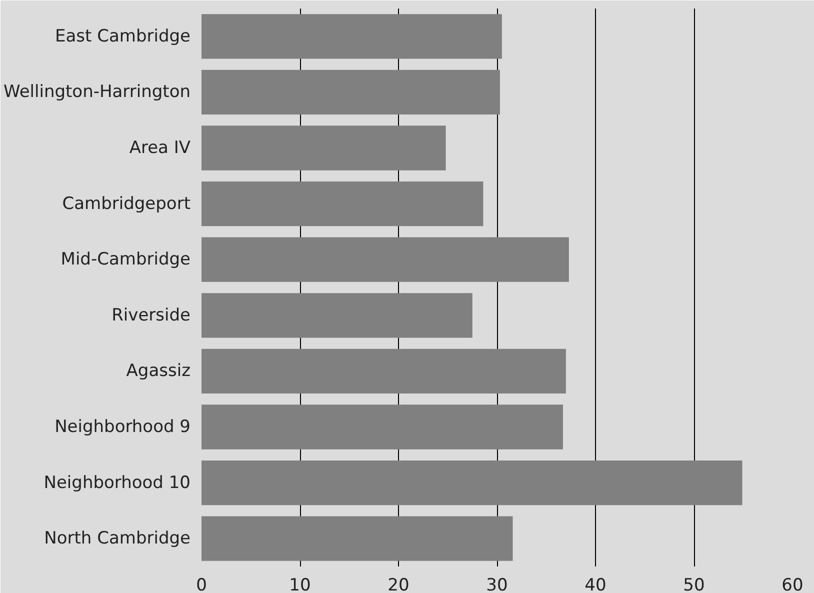 This screenshot has width=814, height=593. I want to click on y-tick-label: East Cambridge, so click(123, 36).